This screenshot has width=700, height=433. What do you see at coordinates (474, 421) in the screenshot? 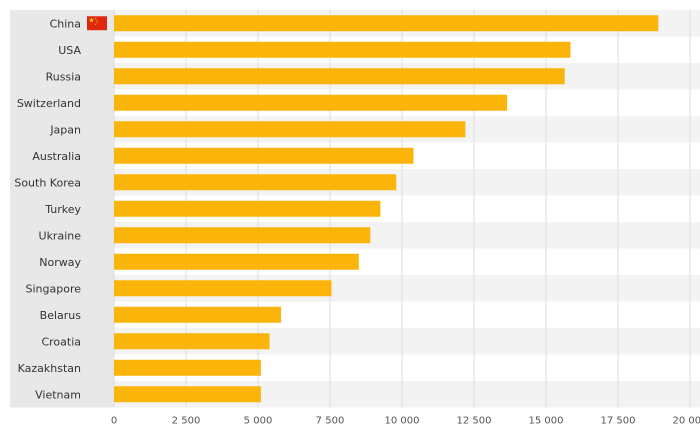
I see `x-tick-label: 12 500` at bounding box center [474, 421].